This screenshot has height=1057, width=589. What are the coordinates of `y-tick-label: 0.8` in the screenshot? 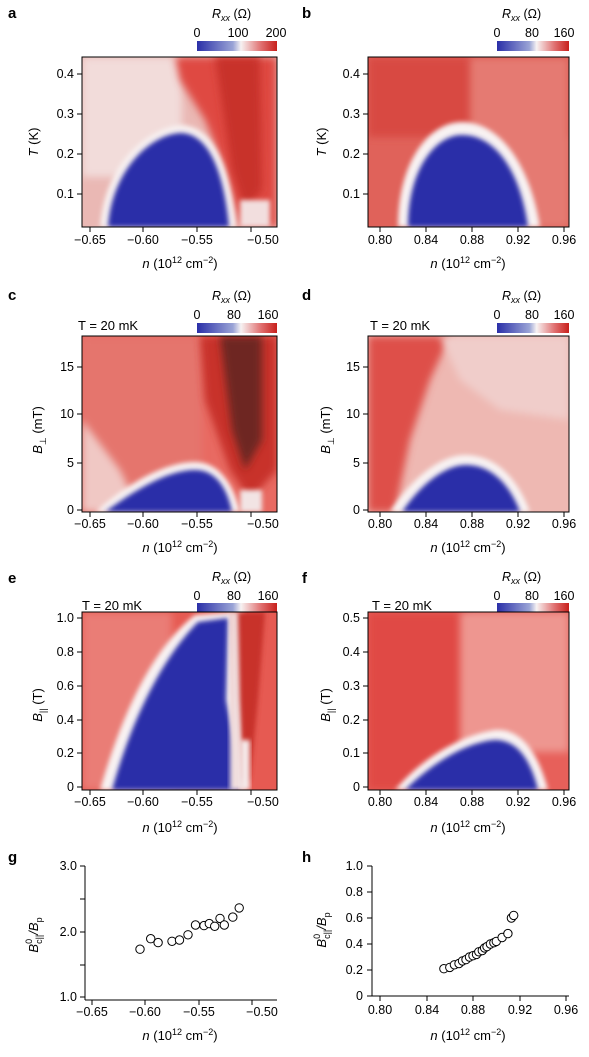 It's located at (65, 652).